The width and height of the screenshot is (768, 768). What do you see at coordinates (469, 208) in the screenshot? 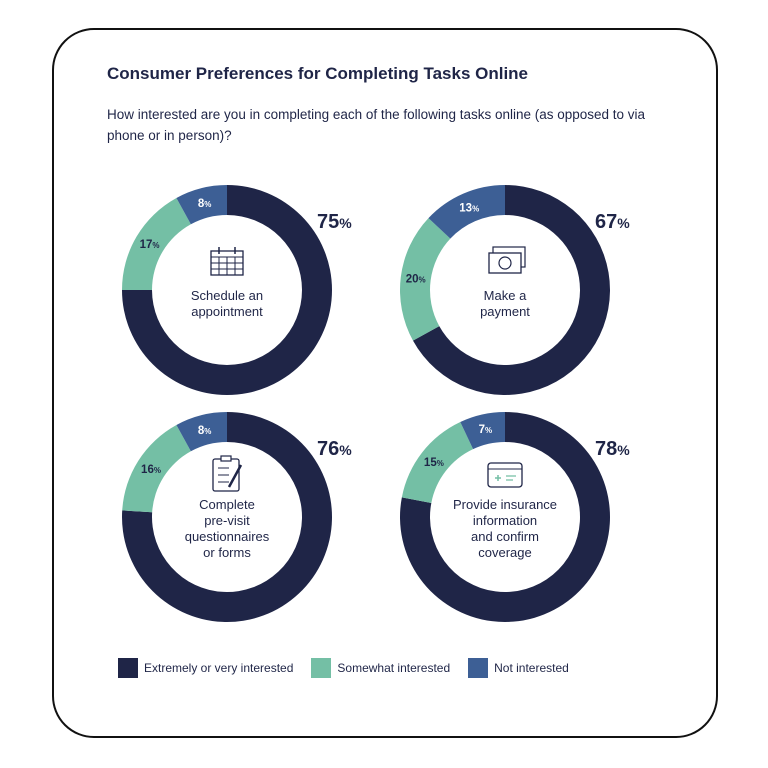
I see `value-label: 13%` at bounding box center [469, 208].